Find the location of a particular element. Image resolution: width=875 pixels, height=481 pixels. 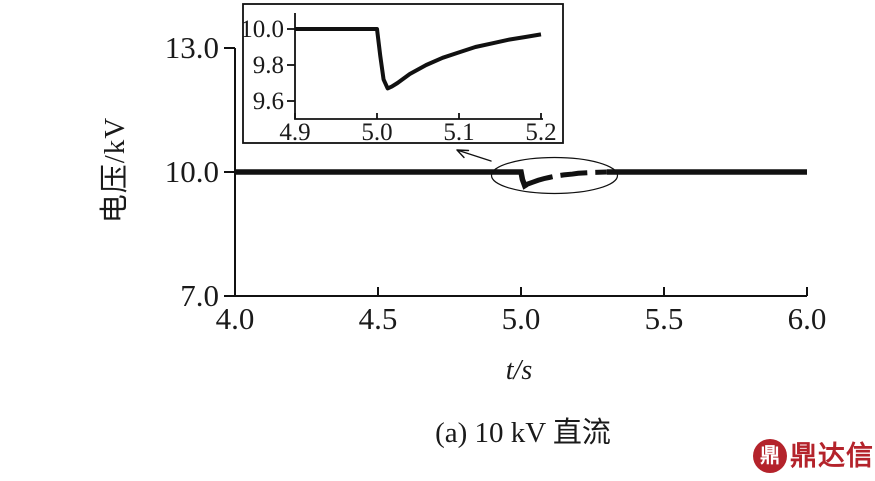

watermark-logo: 鼎 鼎达信 is located at coordinates (813, 456).